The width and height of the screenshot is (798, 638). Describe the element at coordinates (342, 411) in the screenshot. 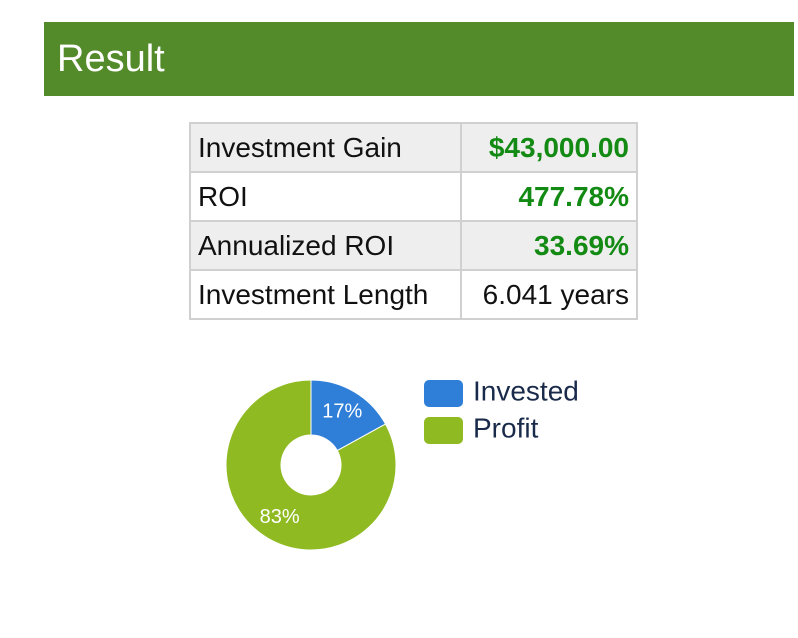

I see `slice-label: 17%` at that location.